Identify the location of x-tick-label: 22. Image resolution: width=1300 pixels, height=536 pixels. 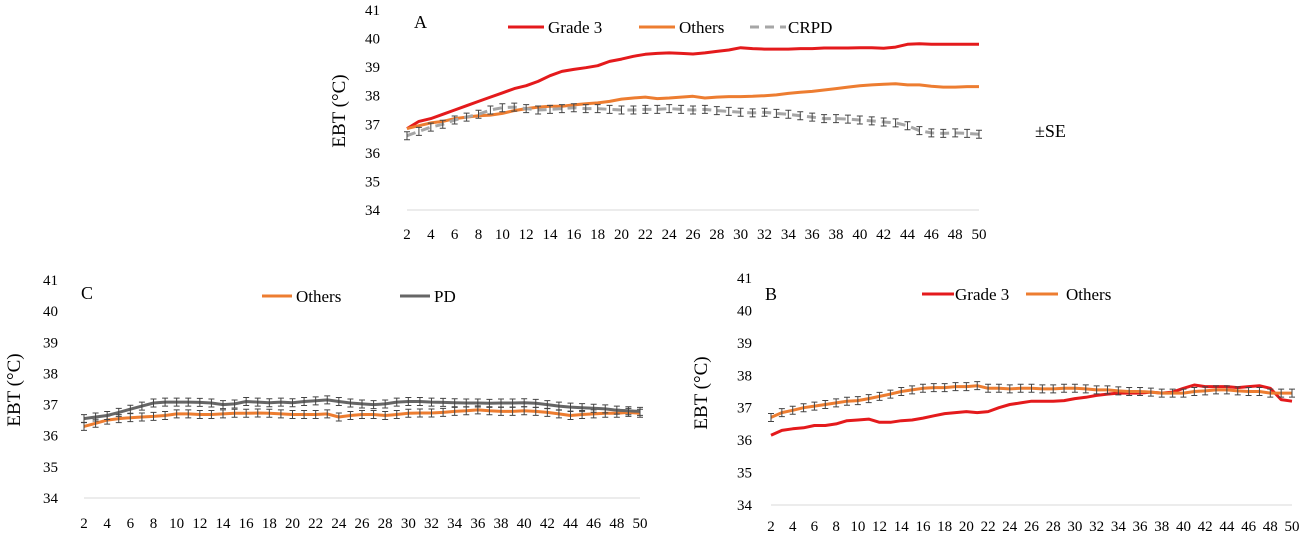
(645, 235).